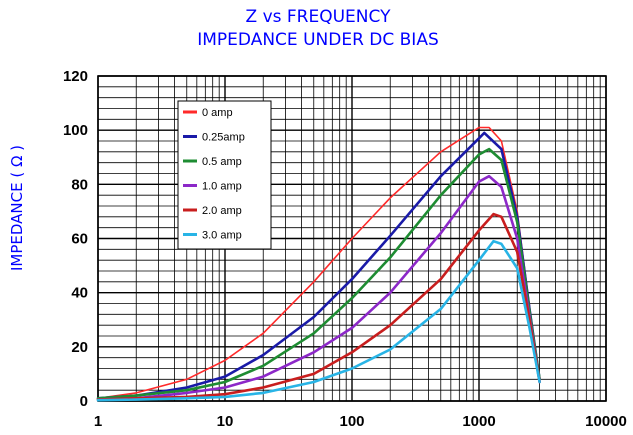  I want to click on legend: 0 amp 0.25amp 0.5 amp 1.0 amp 2.0 amp 3.0 amp, so click(224, 175).